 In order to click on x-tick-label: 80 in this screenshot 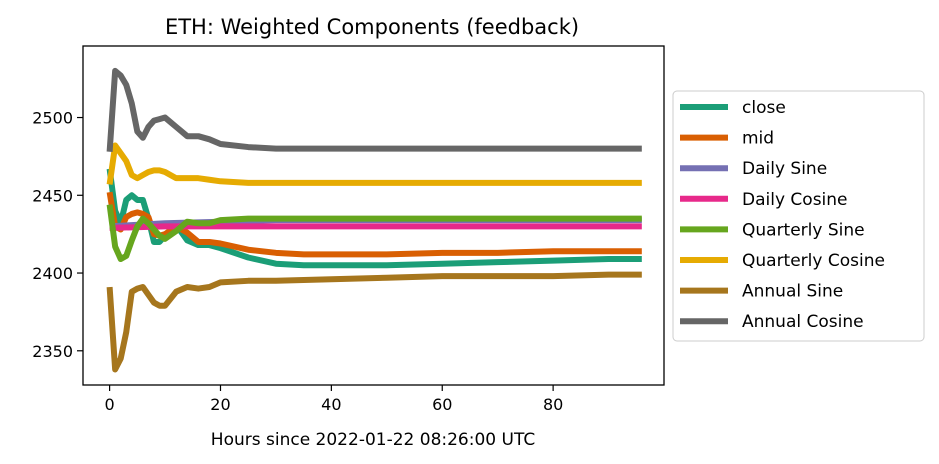, I will do `click(553, 404)`.